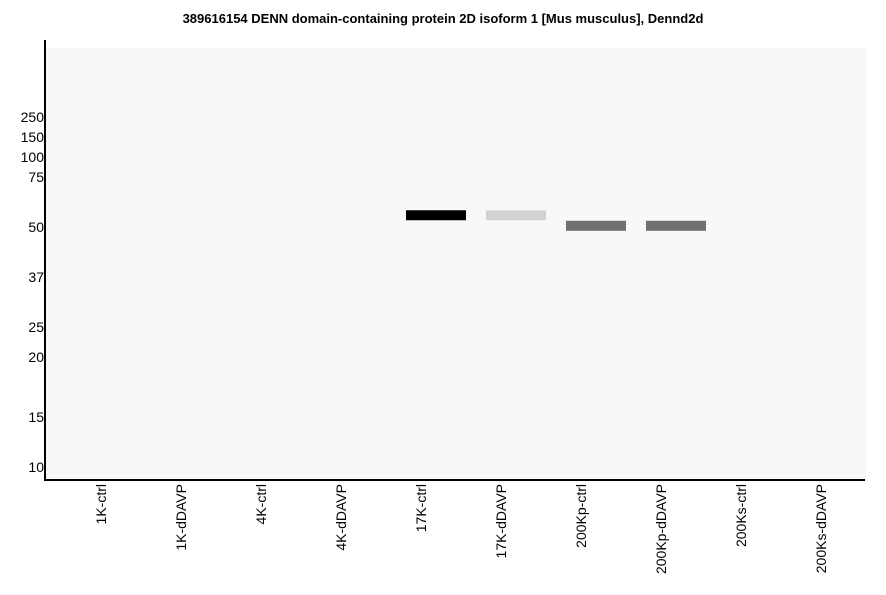 The image size is (886, 595). What do you see at coordinates (741, 515) in the screenshot?
I see `lane-label: 200Ks-ctrl` at bounding box center [741, 515].